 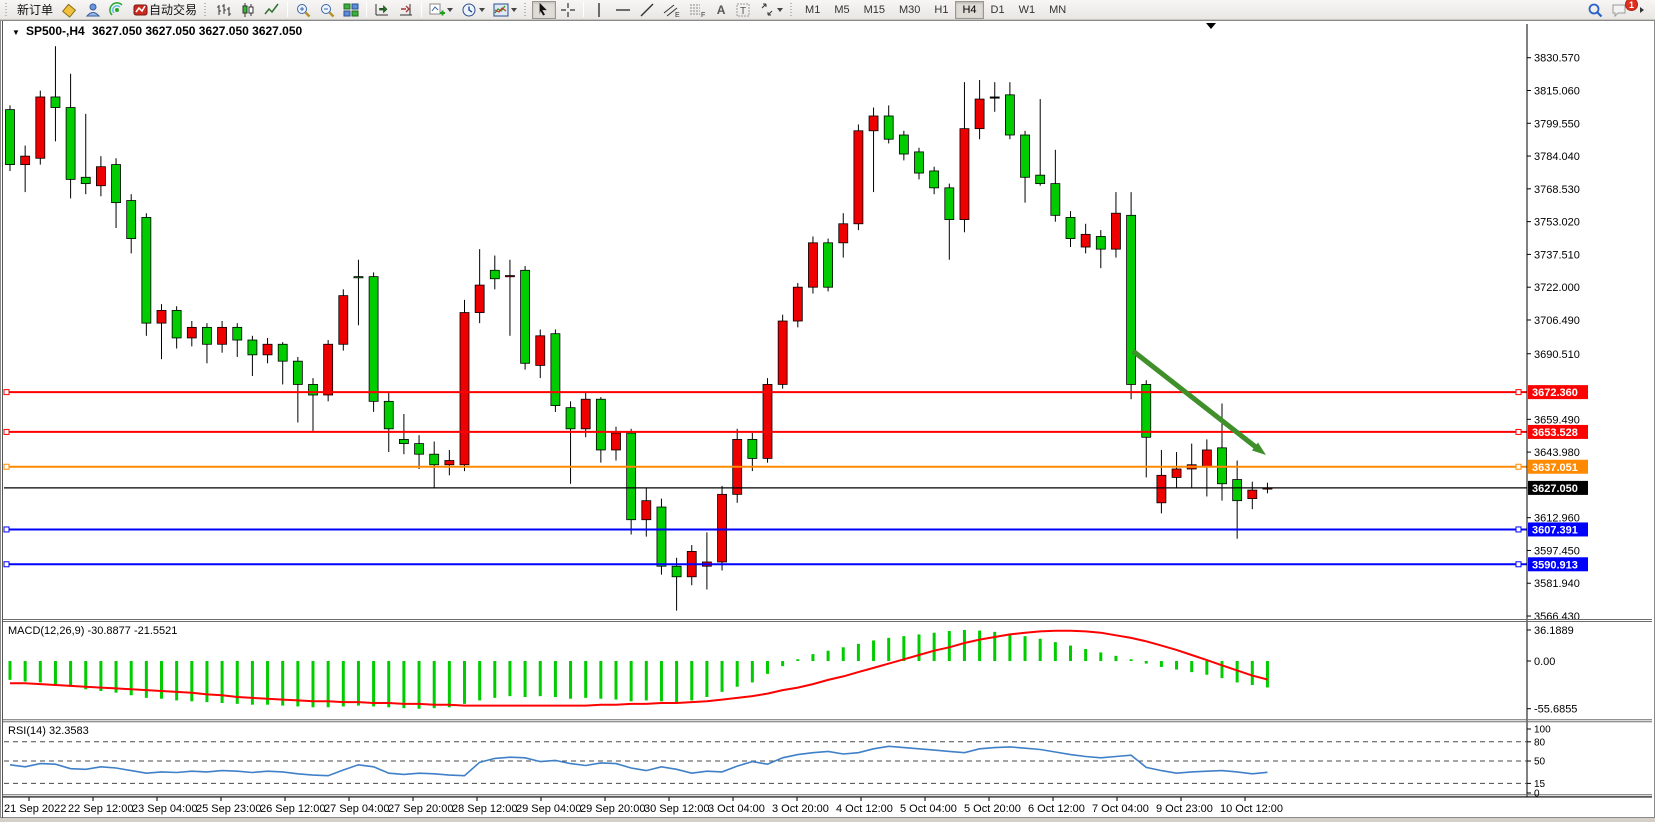 I want to click on horizontal-line-tool-button, so click(x=623, y=10).